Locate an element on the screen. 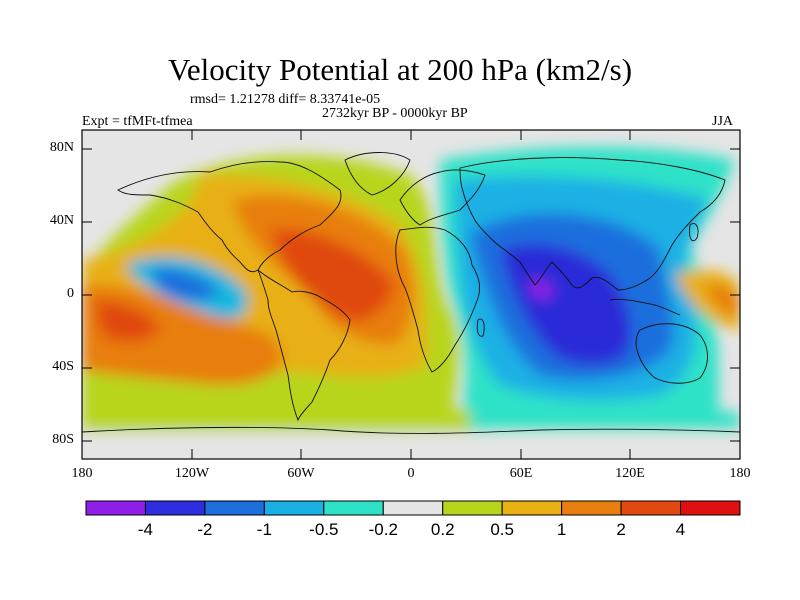  contour-southern-band is located at coordinates (276, 417).